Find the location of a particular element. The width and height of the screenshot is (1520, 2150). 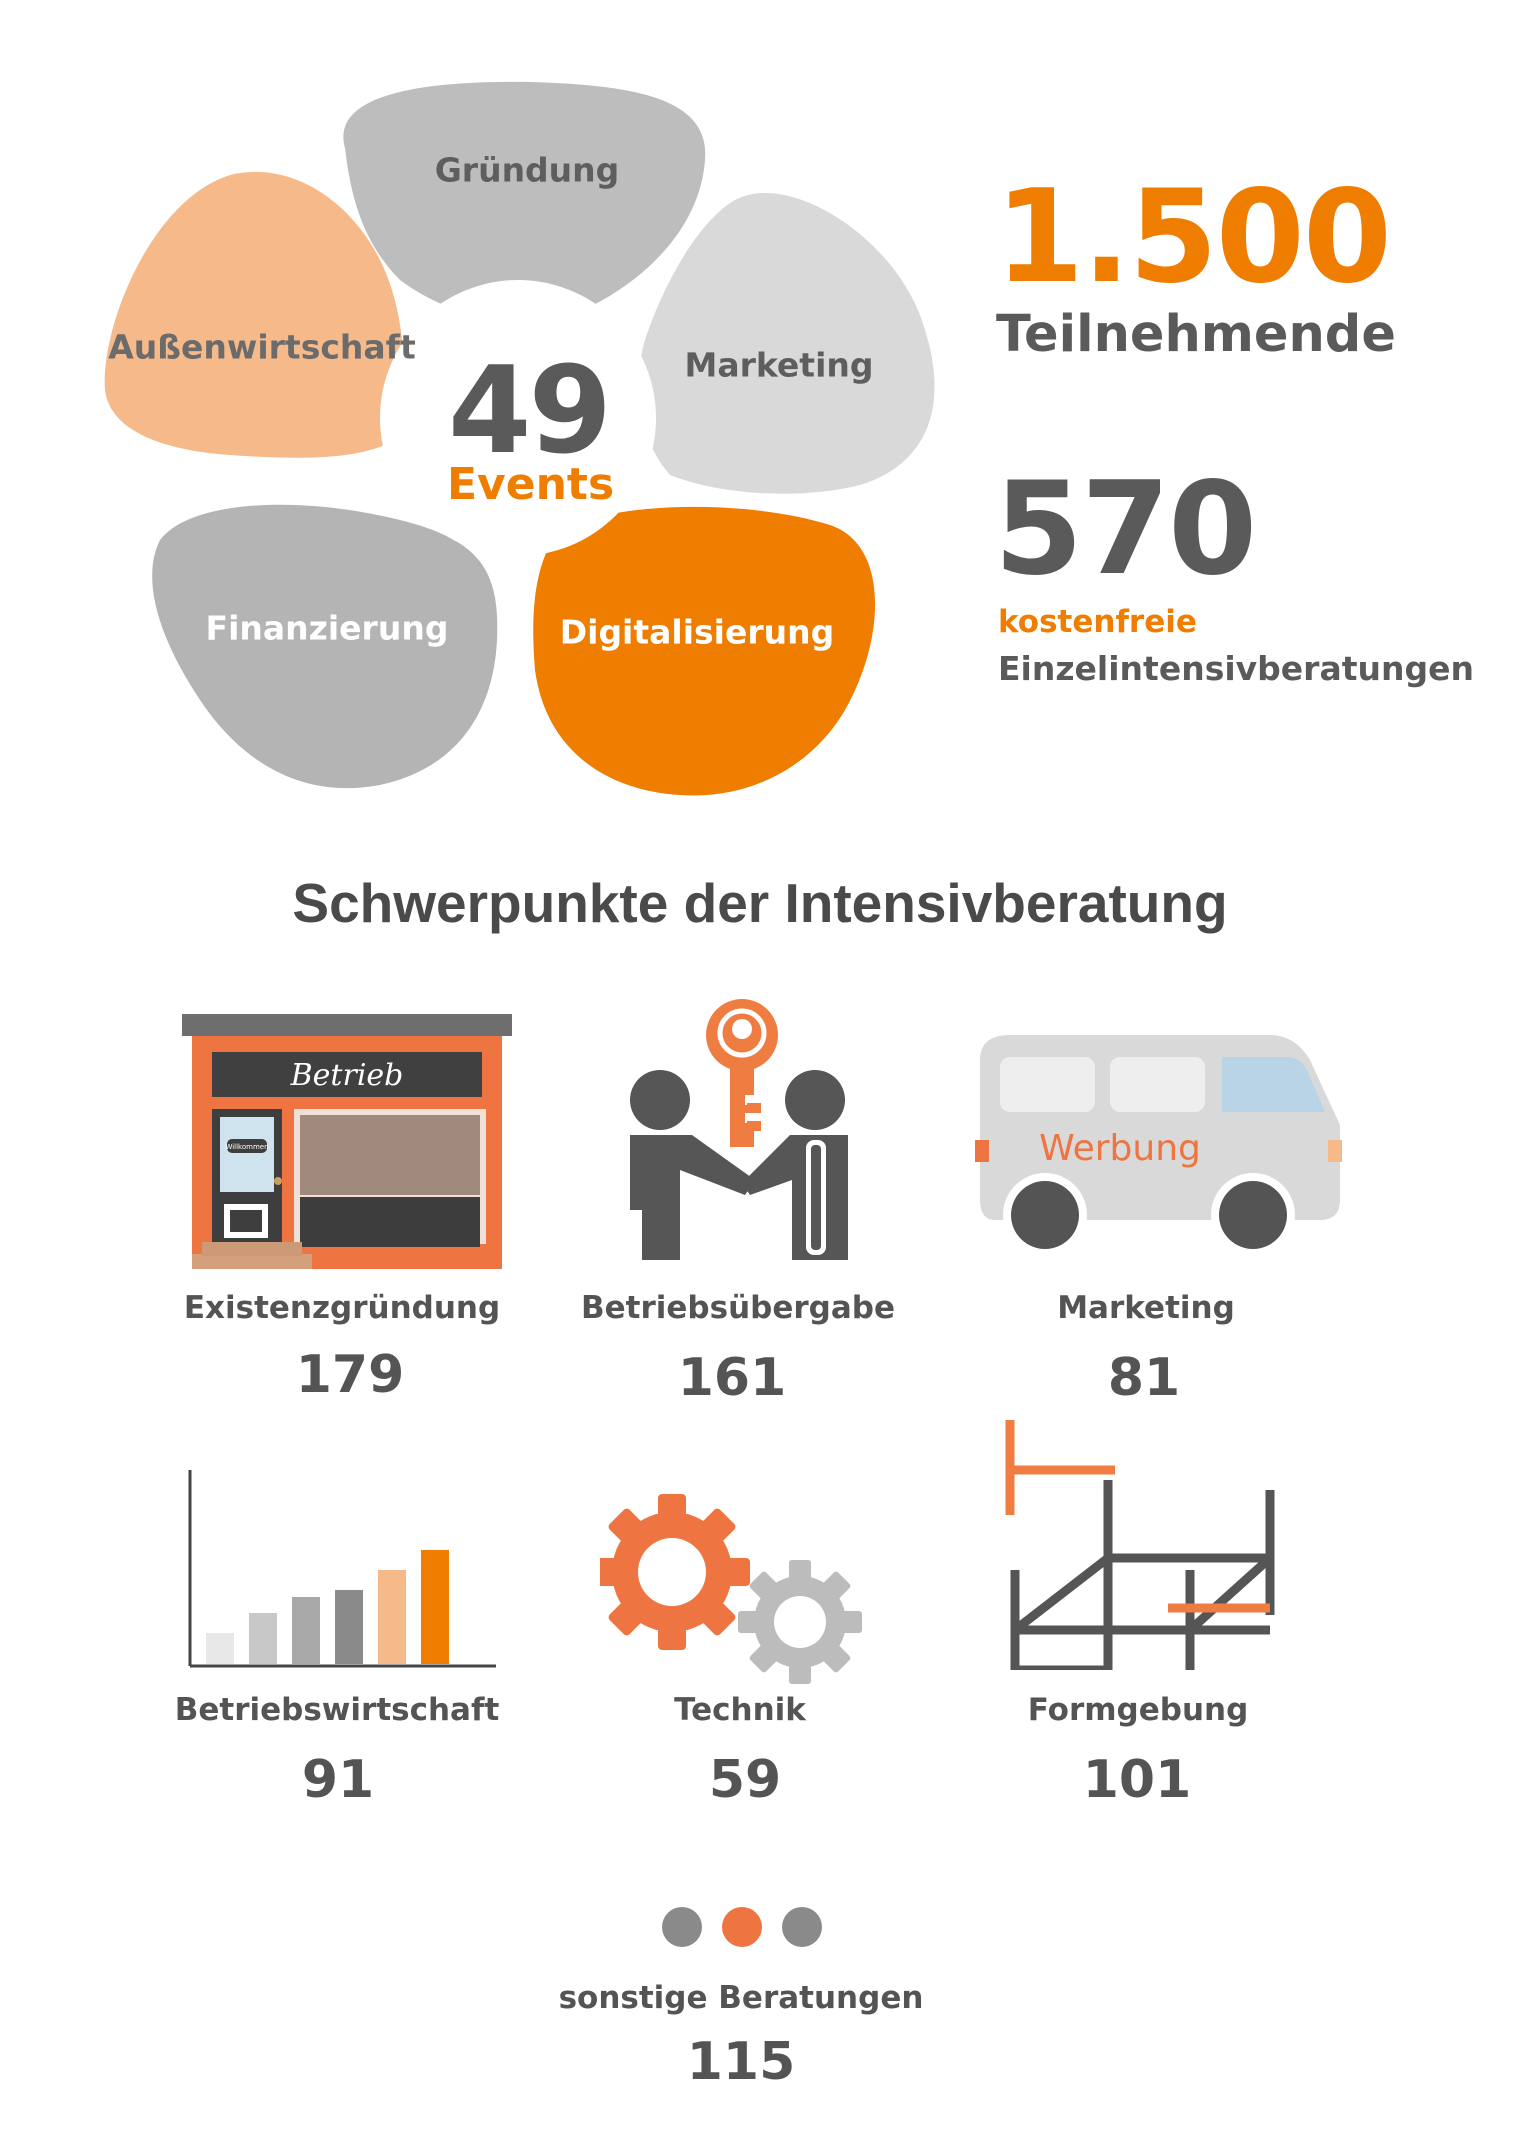

van-text: Werbung is located at coordinates (1120, 1148).